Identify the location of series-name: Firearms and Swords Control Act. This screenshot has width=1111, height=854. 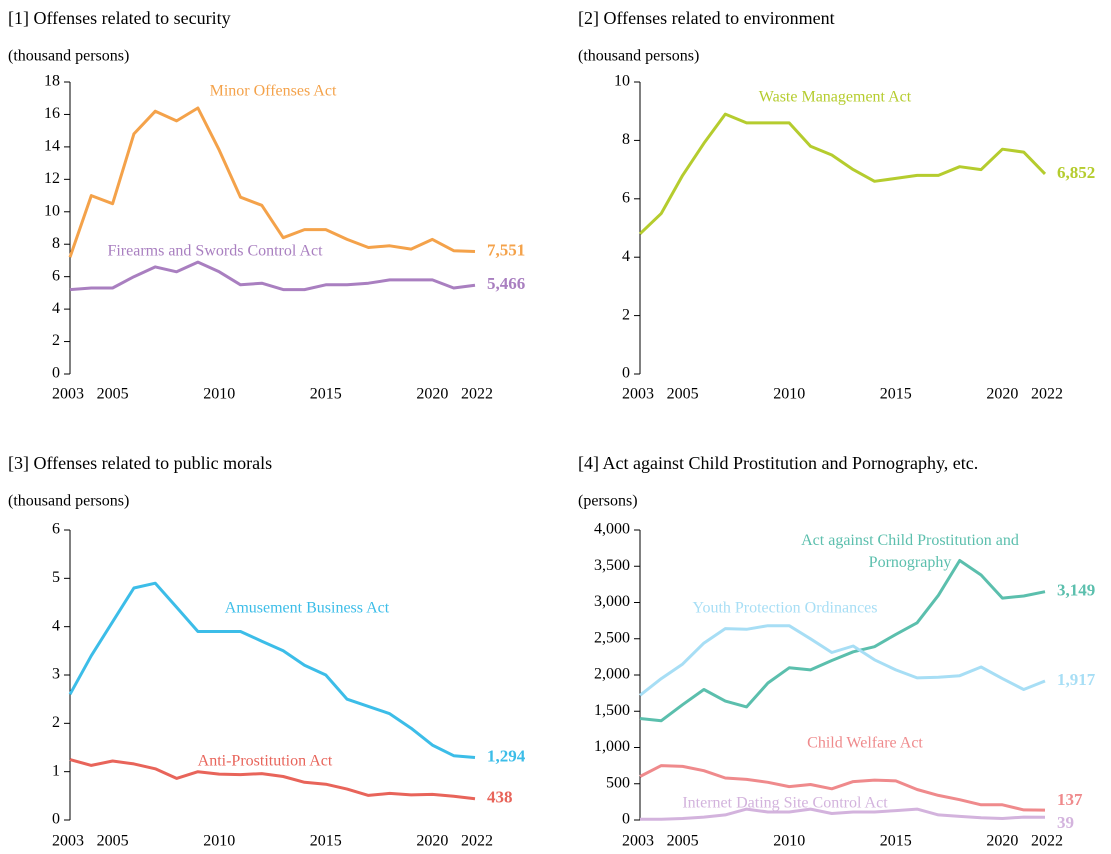
(215, 251).